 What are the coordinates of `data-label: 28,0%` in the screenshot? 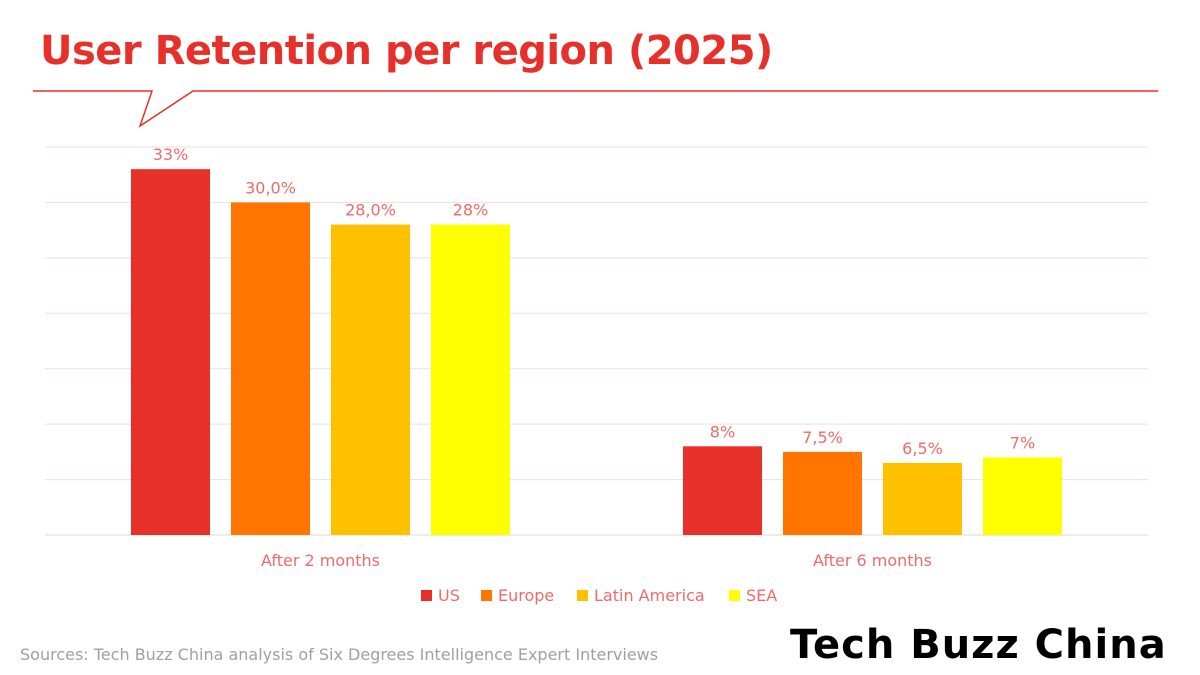 It's located at (370, 210).